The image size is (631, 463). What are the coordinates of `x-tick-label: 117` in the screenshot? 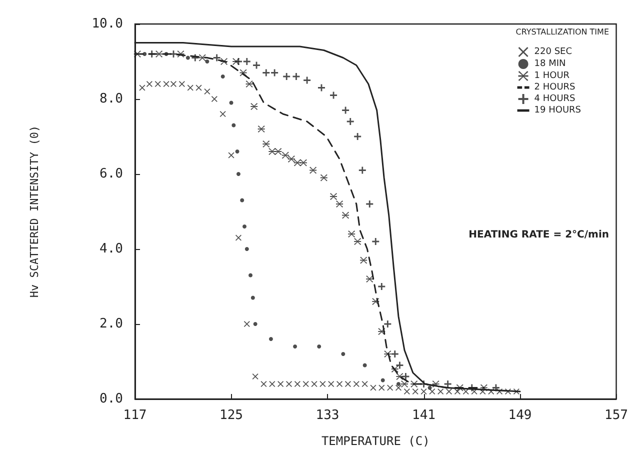 It's located at (135, 415).